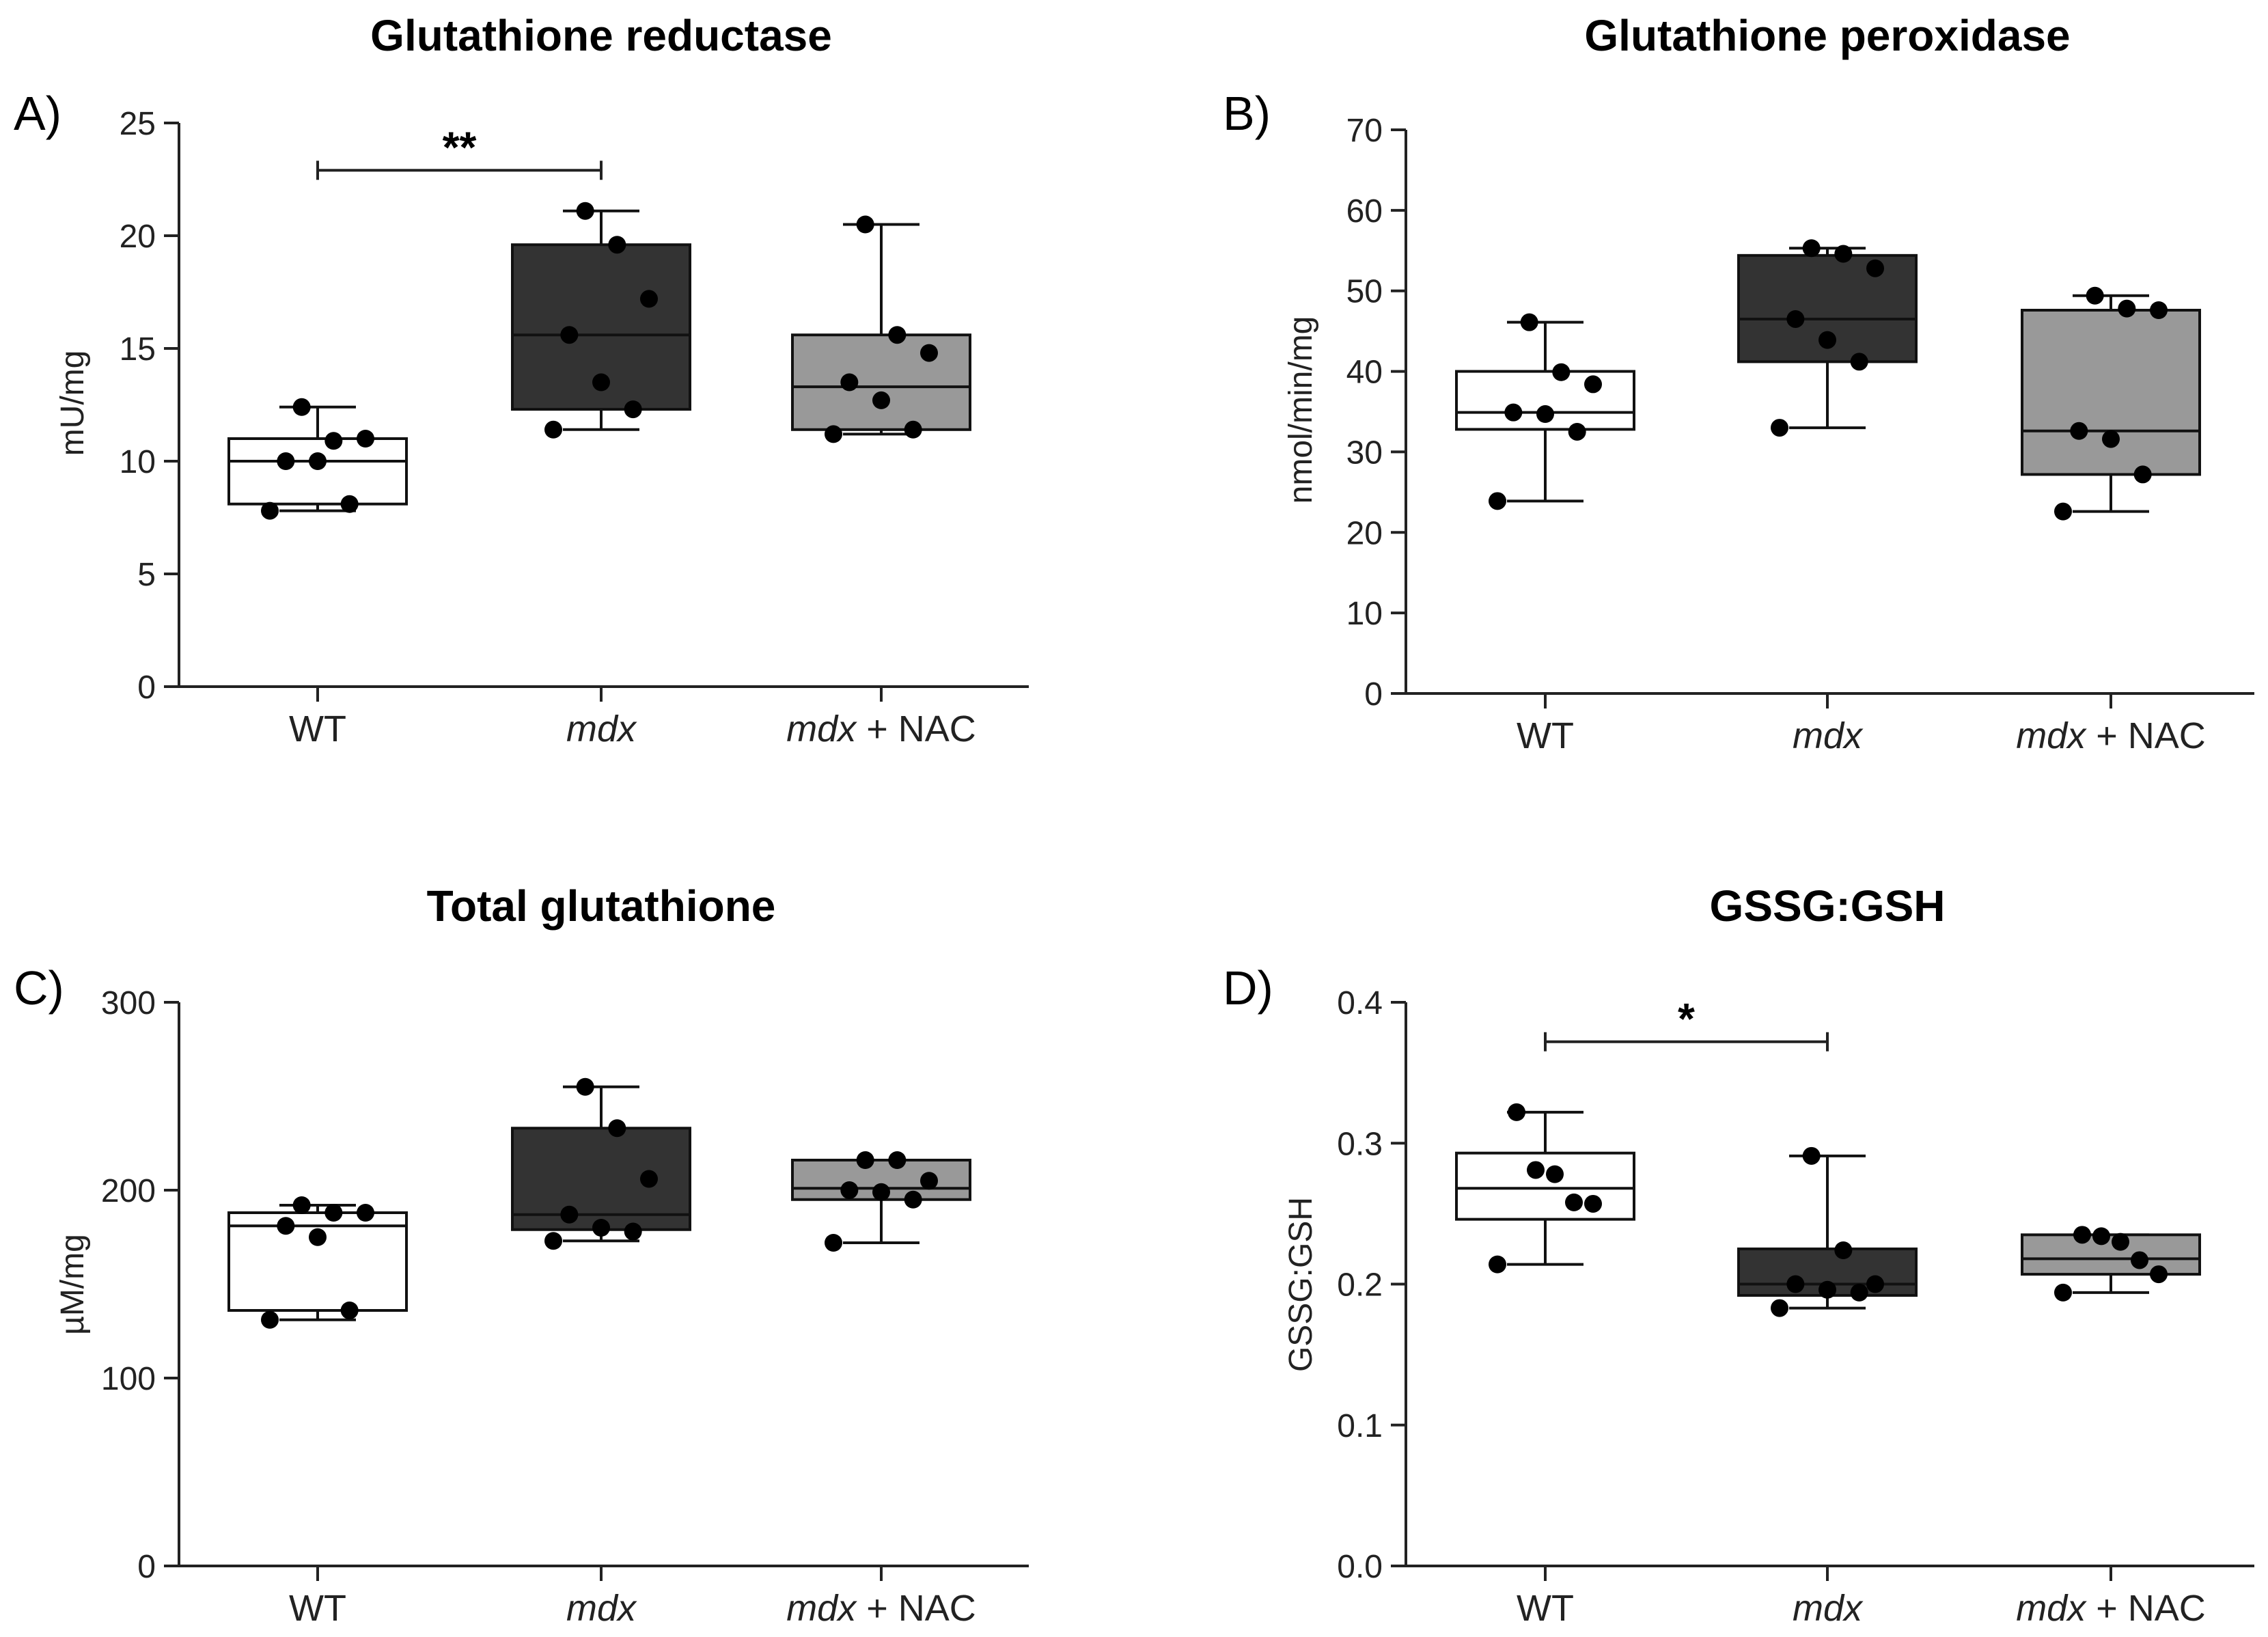 Image resolution: width=2268 pixels, height=1637 pixels. What do you see at coordinates (1686, 1041) in the screenshot?
I see `panel-d-significance-bracket` at bounding box center [1686, 1041].